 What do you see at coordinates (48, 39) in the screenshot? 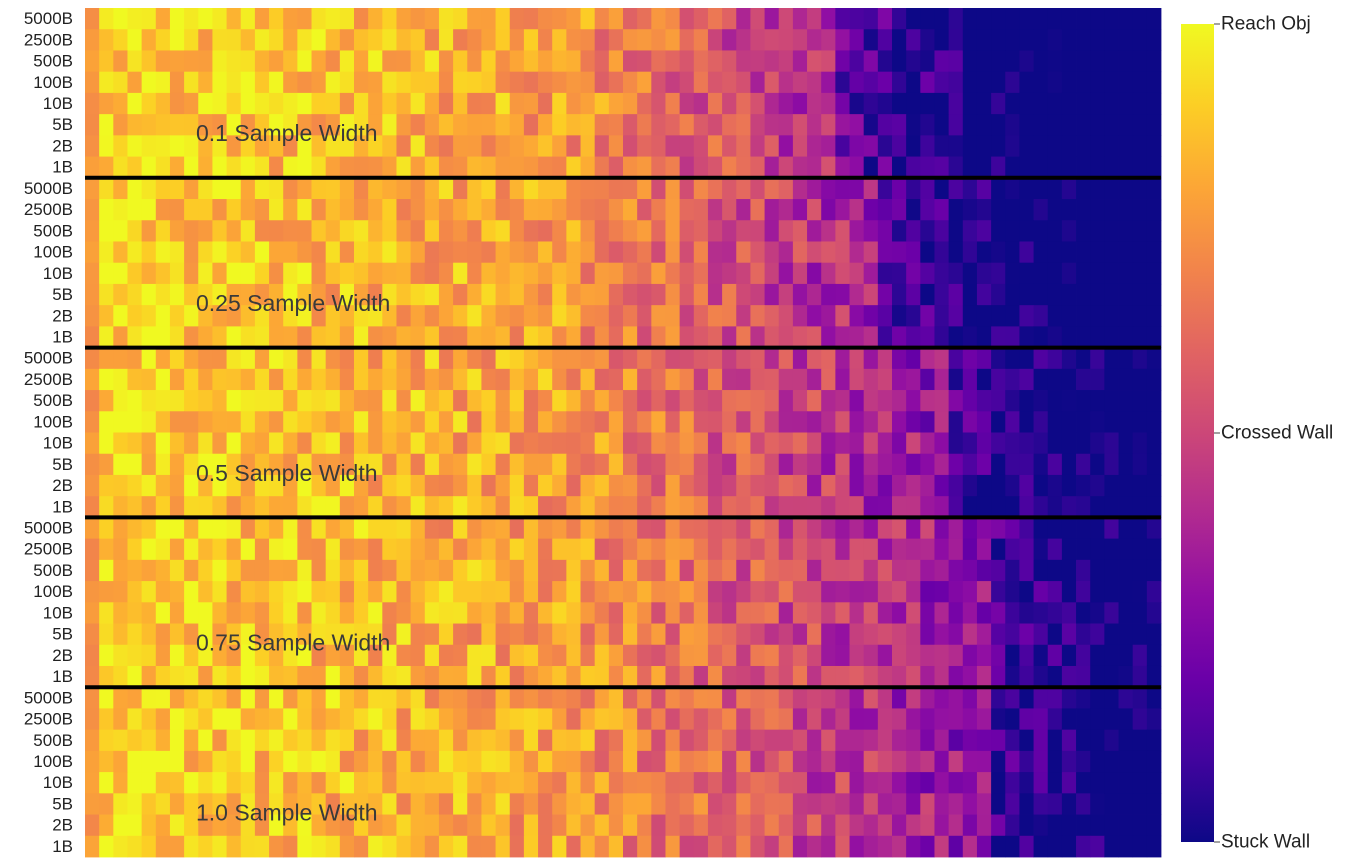
I see `row-label: 2500B` at bounding box center [48, 39].